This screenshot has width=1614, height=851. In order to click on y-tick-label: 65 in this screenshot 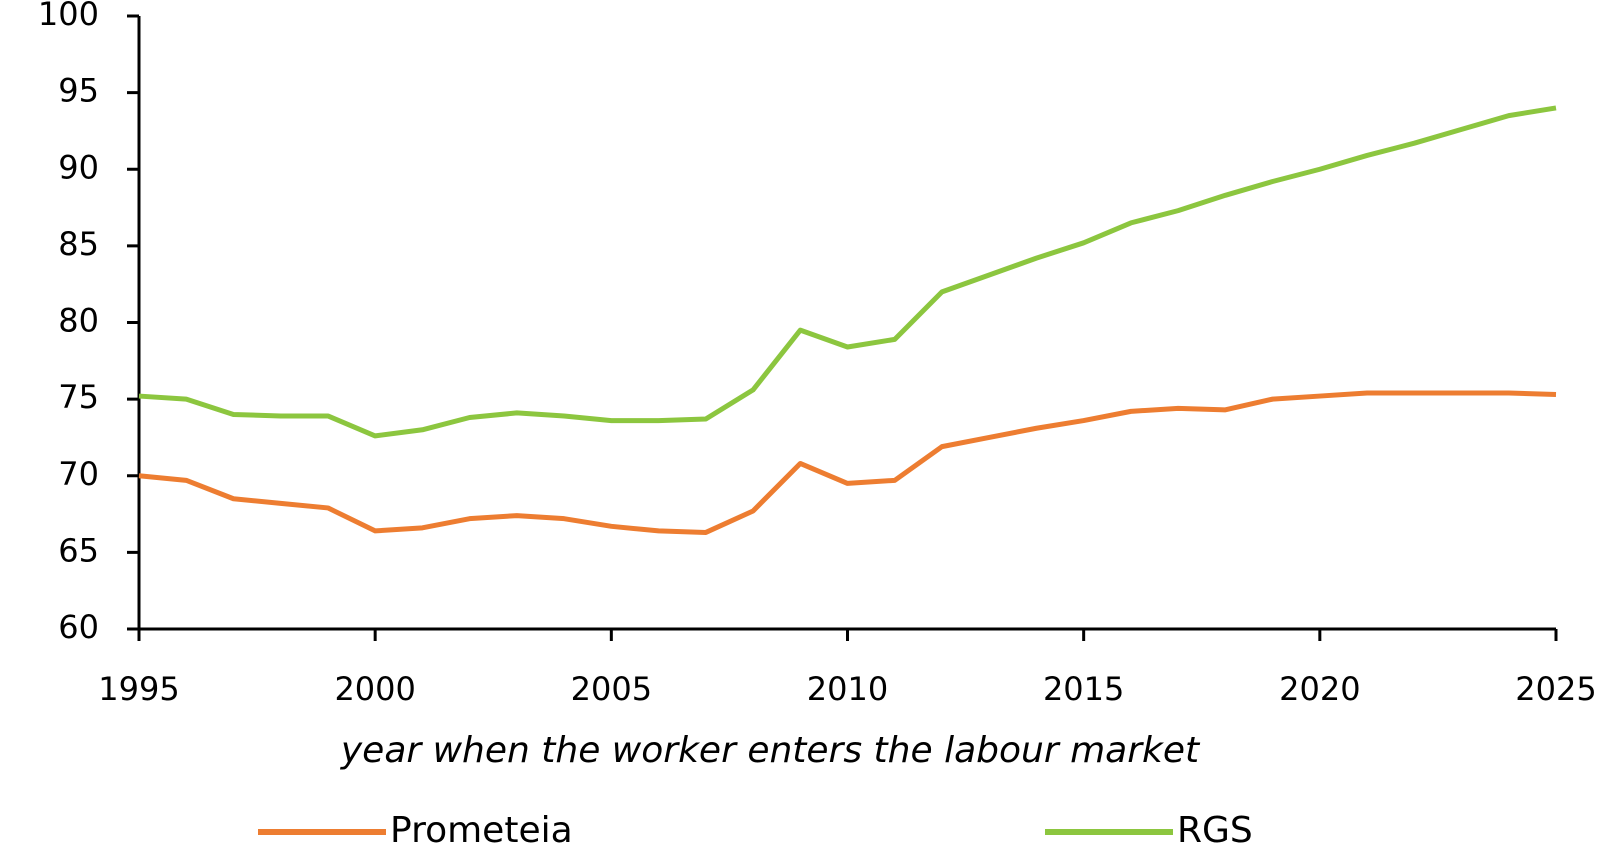, I will do `click(78, 550)`.